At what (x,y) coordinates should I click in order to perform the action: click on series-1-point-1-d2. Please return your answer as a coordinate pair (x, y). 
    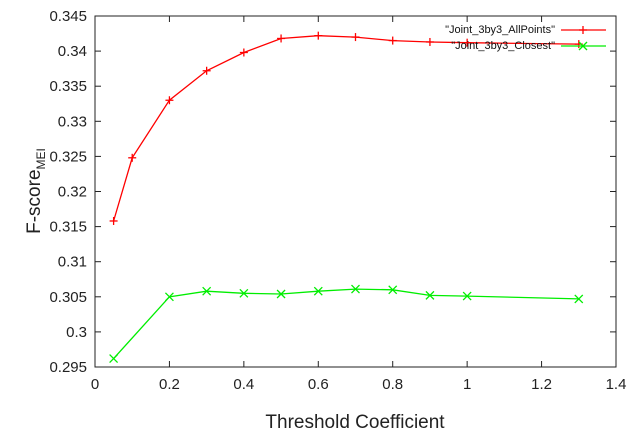
    Looking at the image, I should click on (169, 297).